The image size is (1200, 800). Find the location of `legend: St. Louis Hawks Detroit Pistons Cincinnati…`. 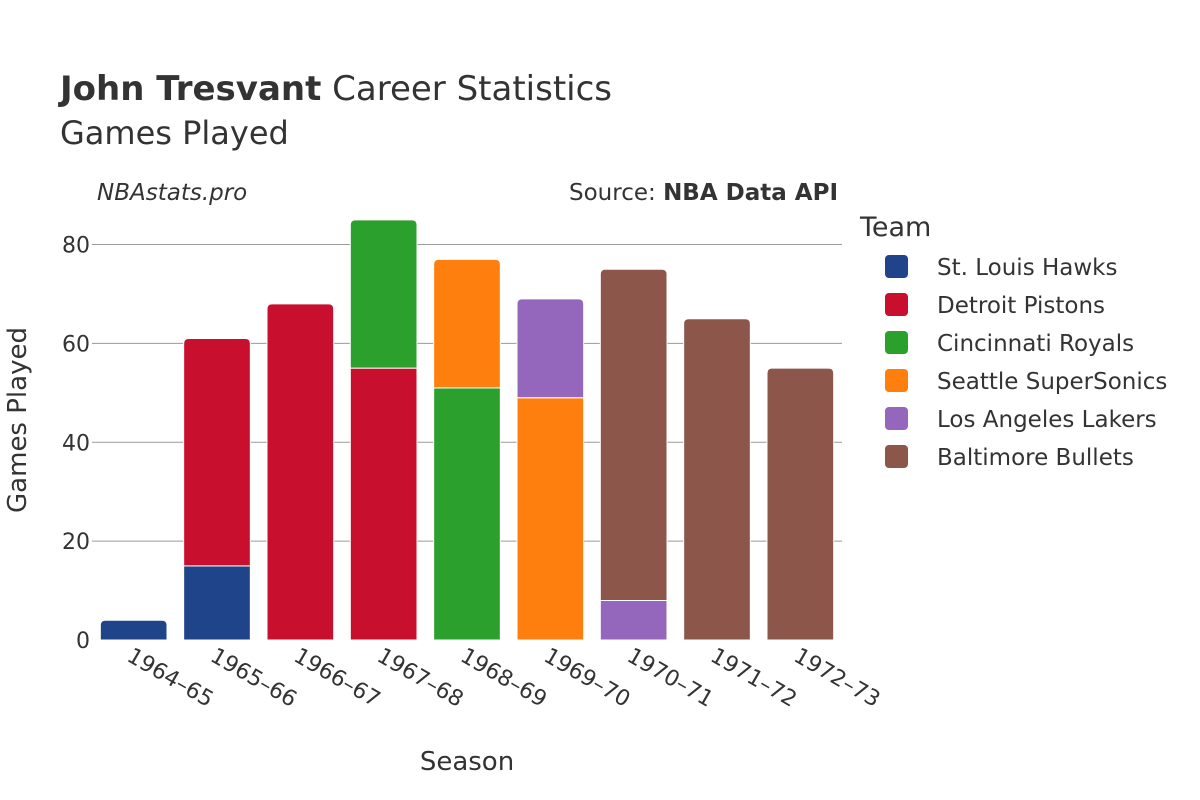

legend: St. Louis Hawks Detroit Pistons Cincinnati… is located at coordinates (1026, 363).